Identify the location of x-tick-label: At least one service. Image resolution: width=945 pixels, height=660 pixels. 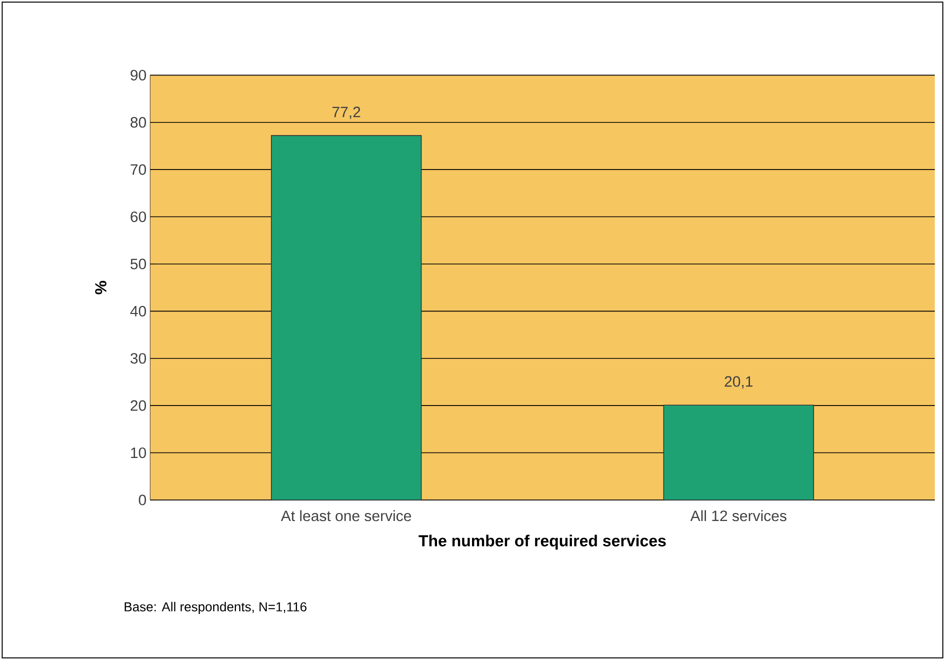
(346, 516).